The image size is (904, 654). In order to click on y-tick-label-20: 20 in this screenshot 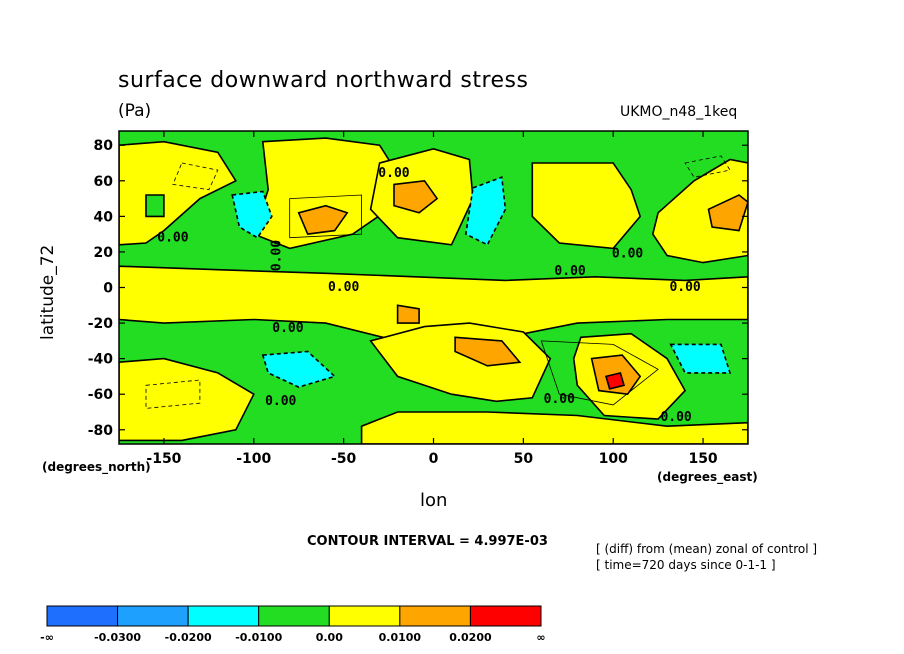, I will do `click(104, 253)`.